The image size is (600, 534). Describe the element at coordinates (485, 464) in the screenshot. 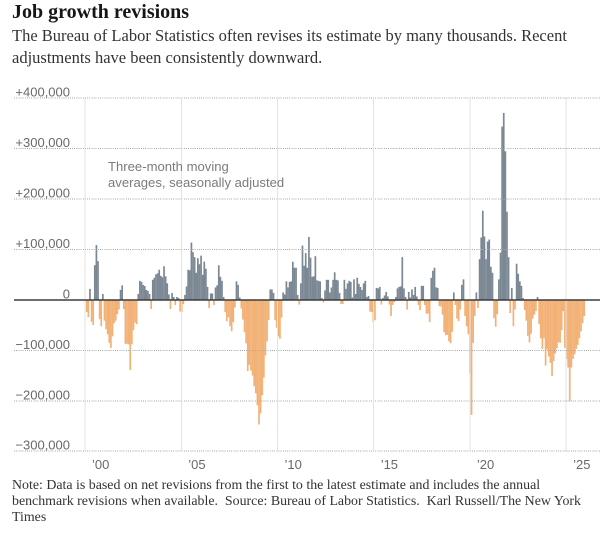

I see `svg-text: ’20` at that location.